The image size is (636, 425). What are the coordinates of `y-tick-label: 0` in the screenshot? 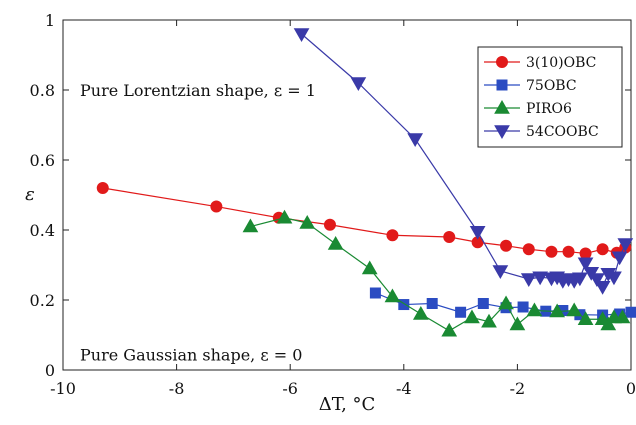 It's located at (50, 370).